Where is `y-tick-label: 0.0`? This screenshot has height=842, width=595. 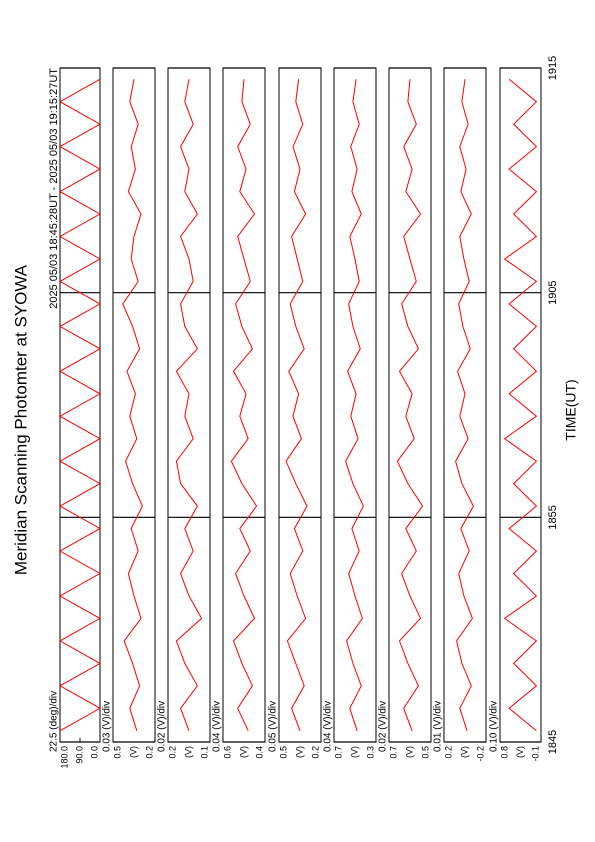
y-tick-label: 0.0 is located at coordinates (94, 752).